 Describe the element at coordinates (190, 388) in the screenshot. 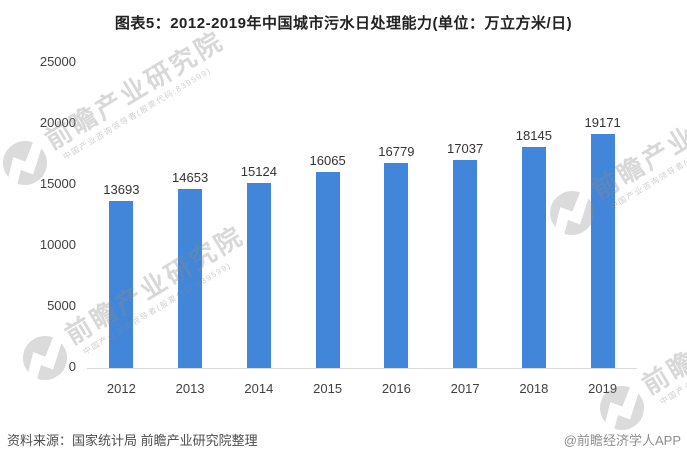

I see `x-tick-label: 2013` at that location.